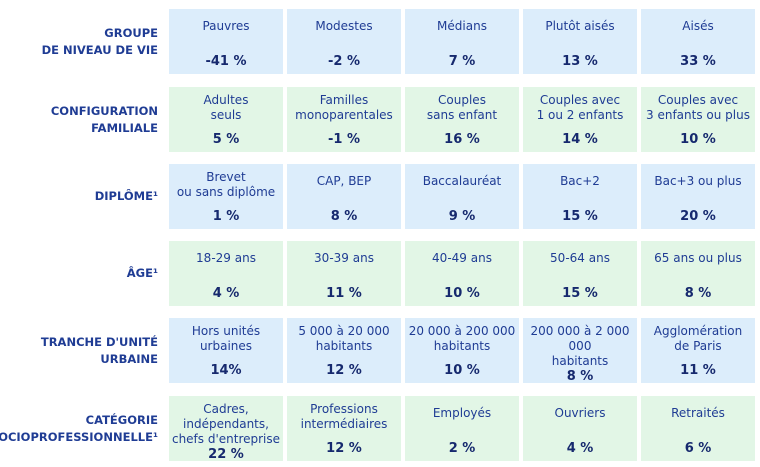 The image size is (760, 467). What do you see at coordinates (580, 413) in the screenshot?
I see `cell-category: Ouvriers` at bounding box center [580, 413].